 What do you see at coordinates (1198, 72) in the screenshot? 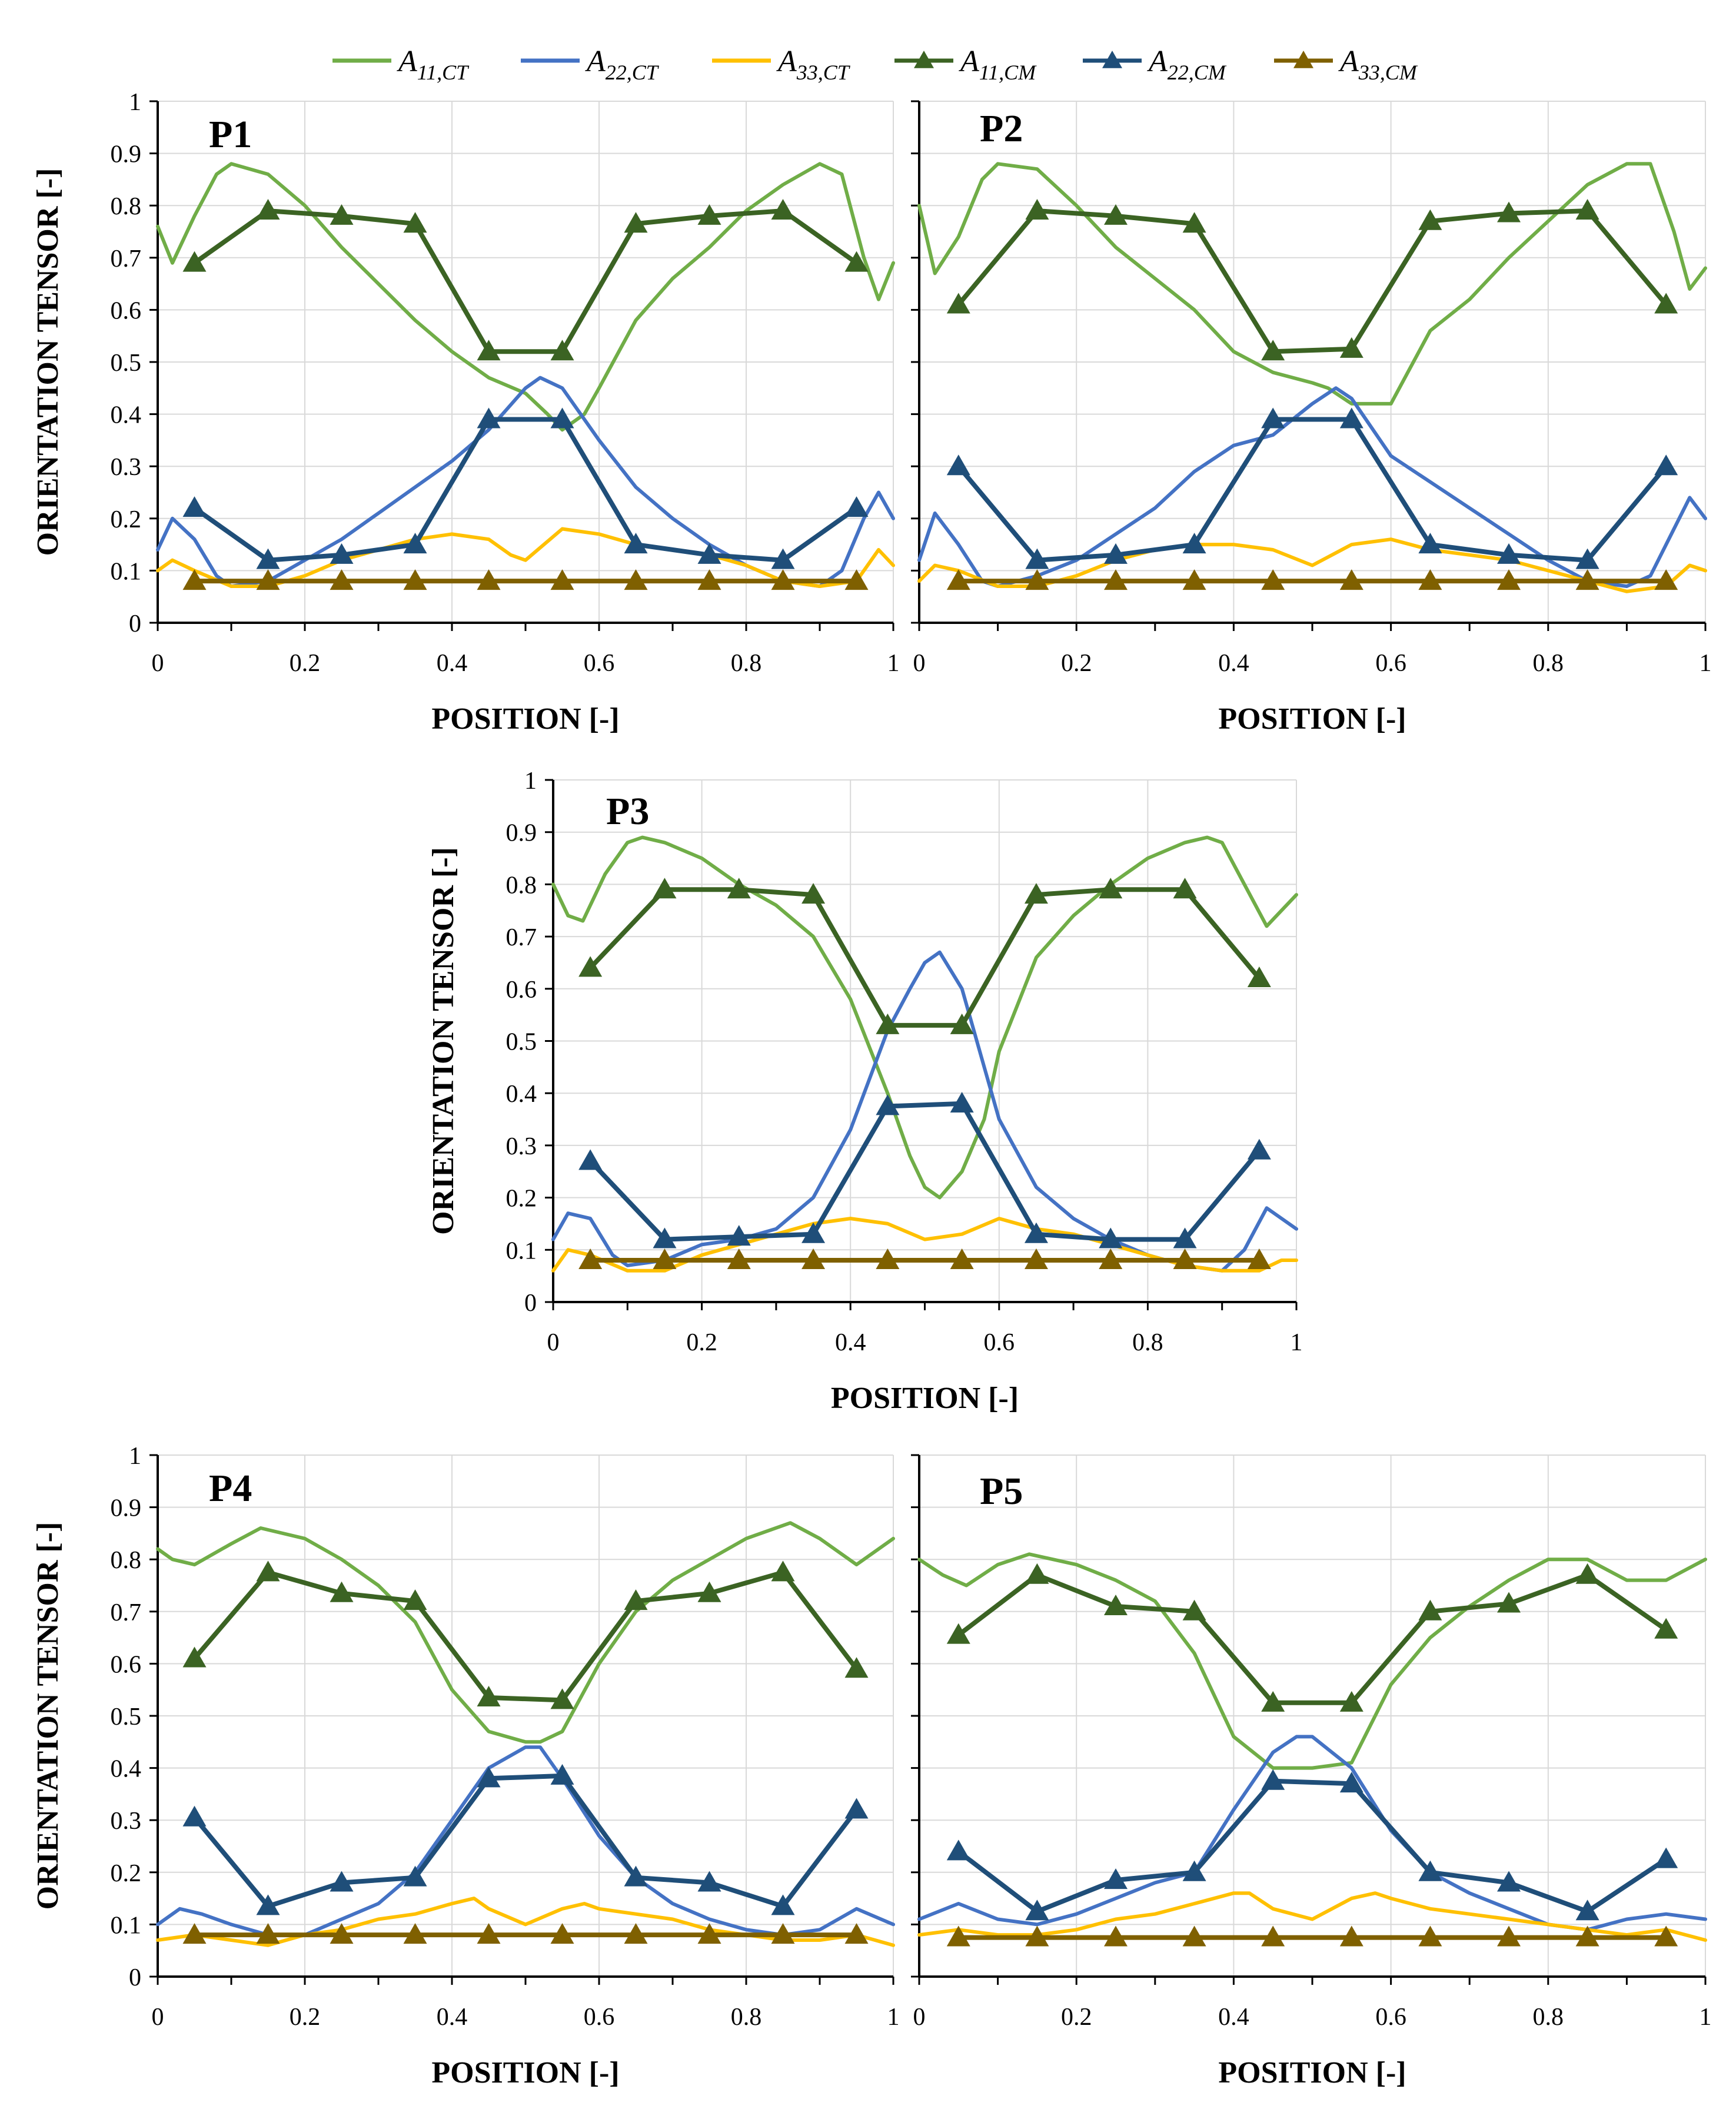
I see `legend-subscript: 22,CM` at bounding box center [1198, 72].